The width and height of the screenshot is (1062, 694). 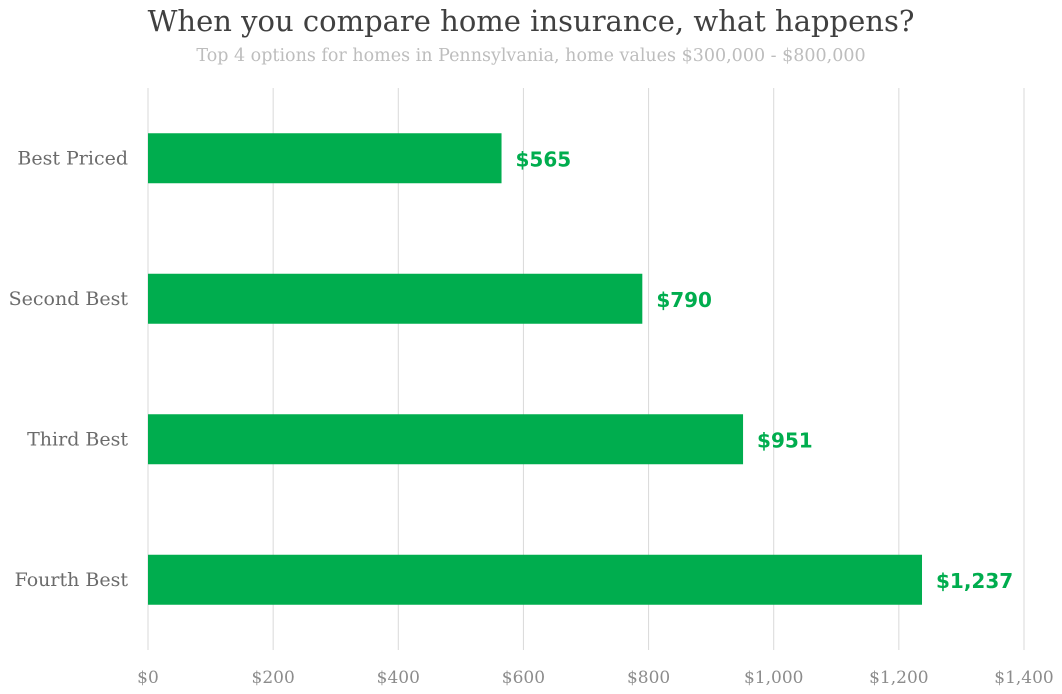 What do you see at coordinates (785, 440) in the screenshot?
I see `data-label: $951` at bounding box center [785, 440].